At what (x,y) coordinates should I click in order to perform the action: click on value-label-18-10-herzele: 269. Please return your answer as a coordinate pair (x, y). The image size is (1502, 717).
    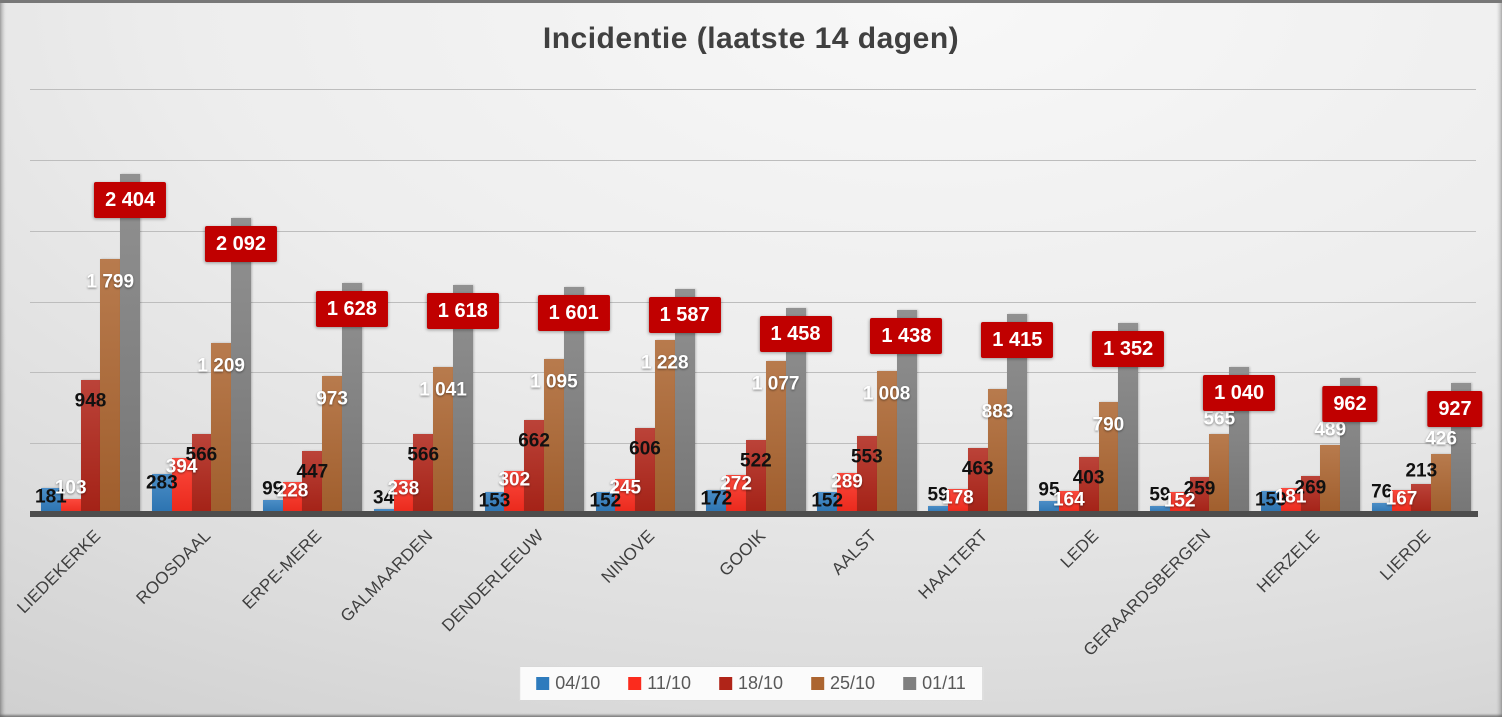
    Looking at the image, I should click on (1310, 488).